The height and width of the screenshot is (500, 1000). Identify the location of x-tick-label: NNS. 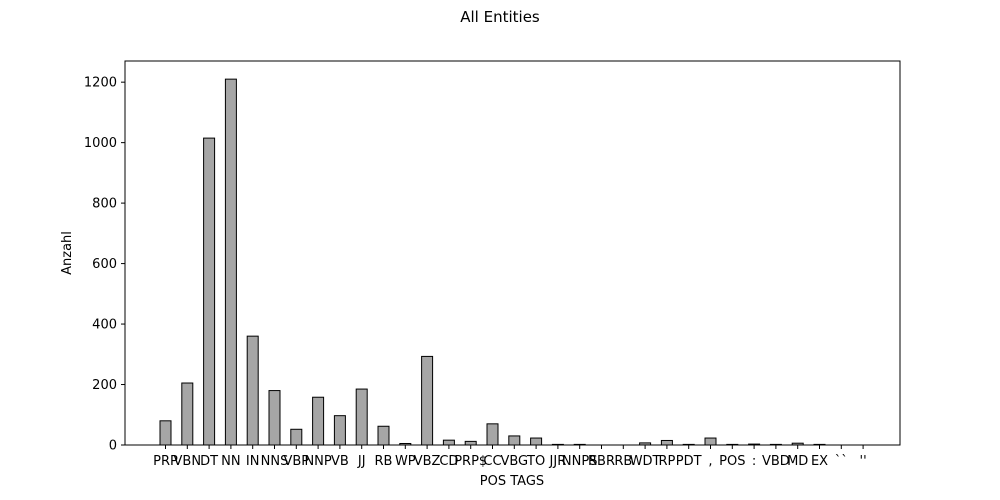
(275, 461).